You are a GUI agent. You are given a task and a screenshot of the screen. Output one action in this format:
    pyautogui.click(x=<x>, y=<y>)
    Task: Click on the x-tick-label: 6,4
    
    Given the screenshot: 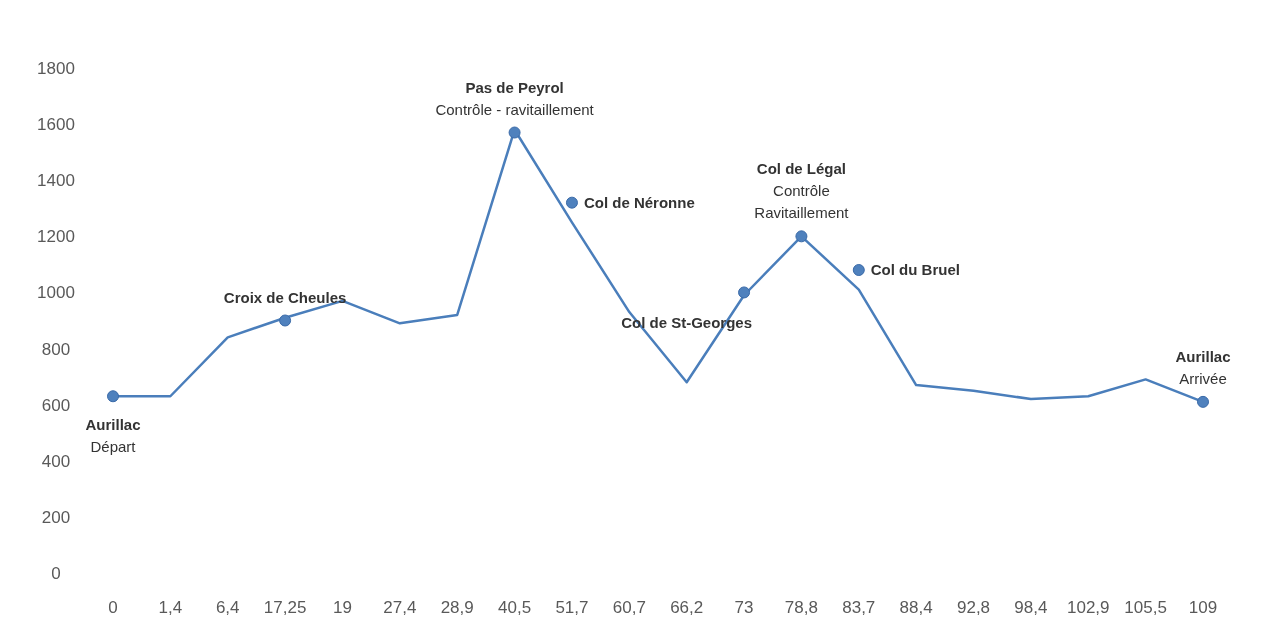 What is the action you would take?
    pyautogui.click(x=227, y=607)
    